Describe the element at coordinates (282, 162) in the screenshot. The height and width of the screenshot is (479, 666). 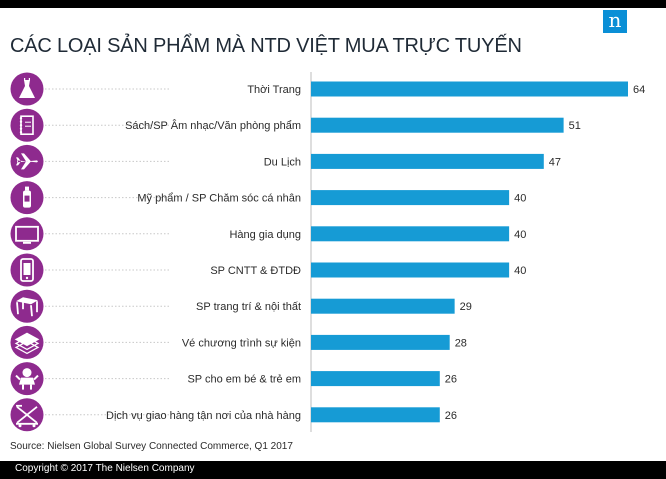
I see `category-label: Du Lịch` at that location.